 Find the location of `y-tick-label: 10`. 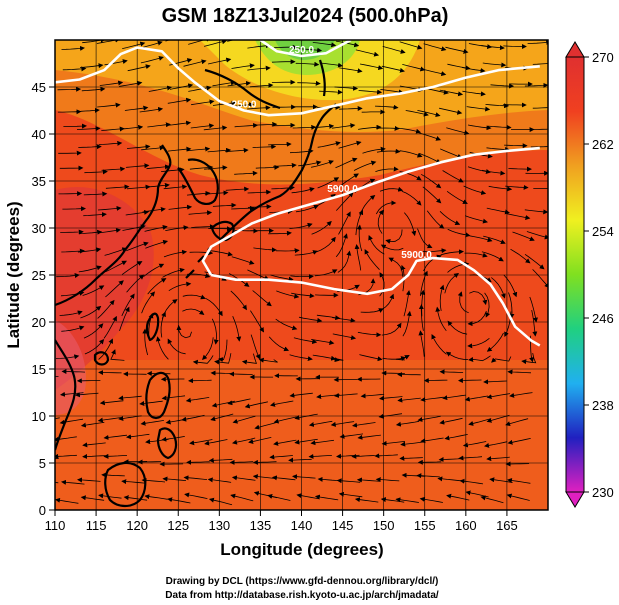

y-tick-label: 10 is located at coordinates (39, 416).